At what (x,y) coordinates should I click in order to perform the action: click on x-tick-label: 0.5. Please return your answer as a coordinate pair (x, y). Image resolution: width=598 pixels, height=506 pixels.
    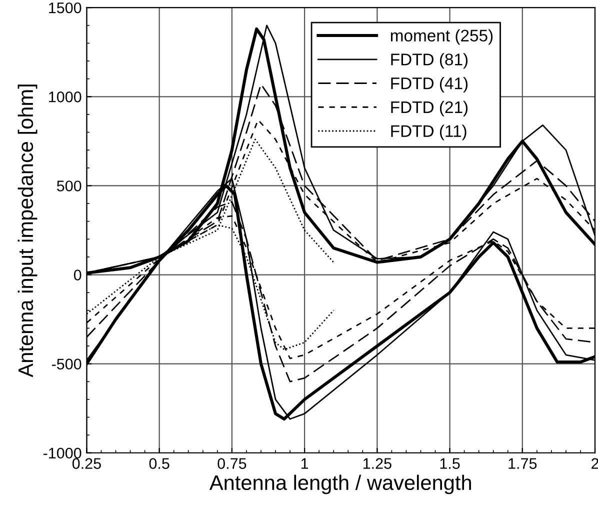
    Looking at the image, I should click on (159, 463).